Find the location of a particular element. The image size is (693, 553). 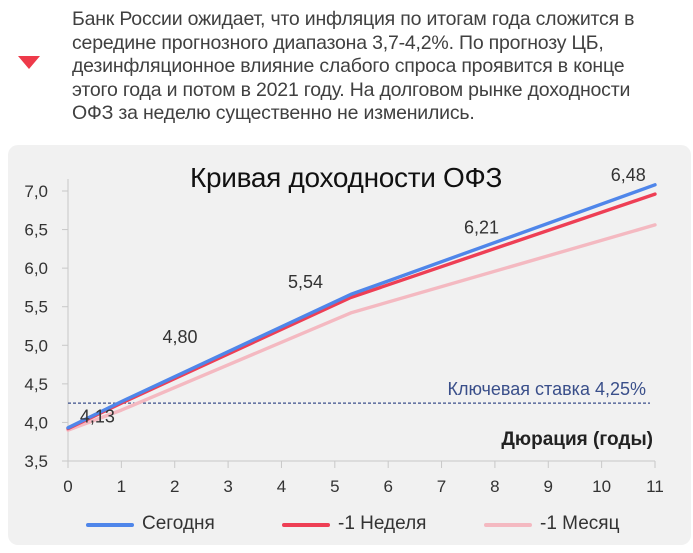

legend-swatch-month is located at coordinates (508, 525).